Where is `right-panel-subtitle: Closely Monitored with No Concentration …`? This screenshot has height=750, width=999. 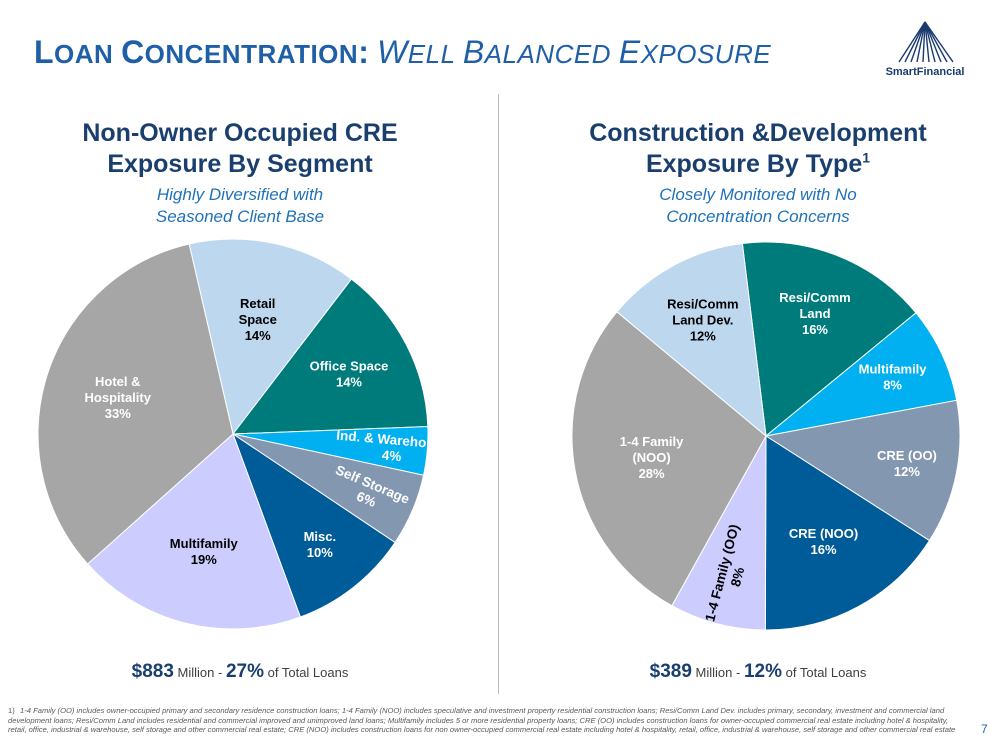
right-panel-subtitle: Closely Monitored with No Concentration … is located at coordinates (758, 205).